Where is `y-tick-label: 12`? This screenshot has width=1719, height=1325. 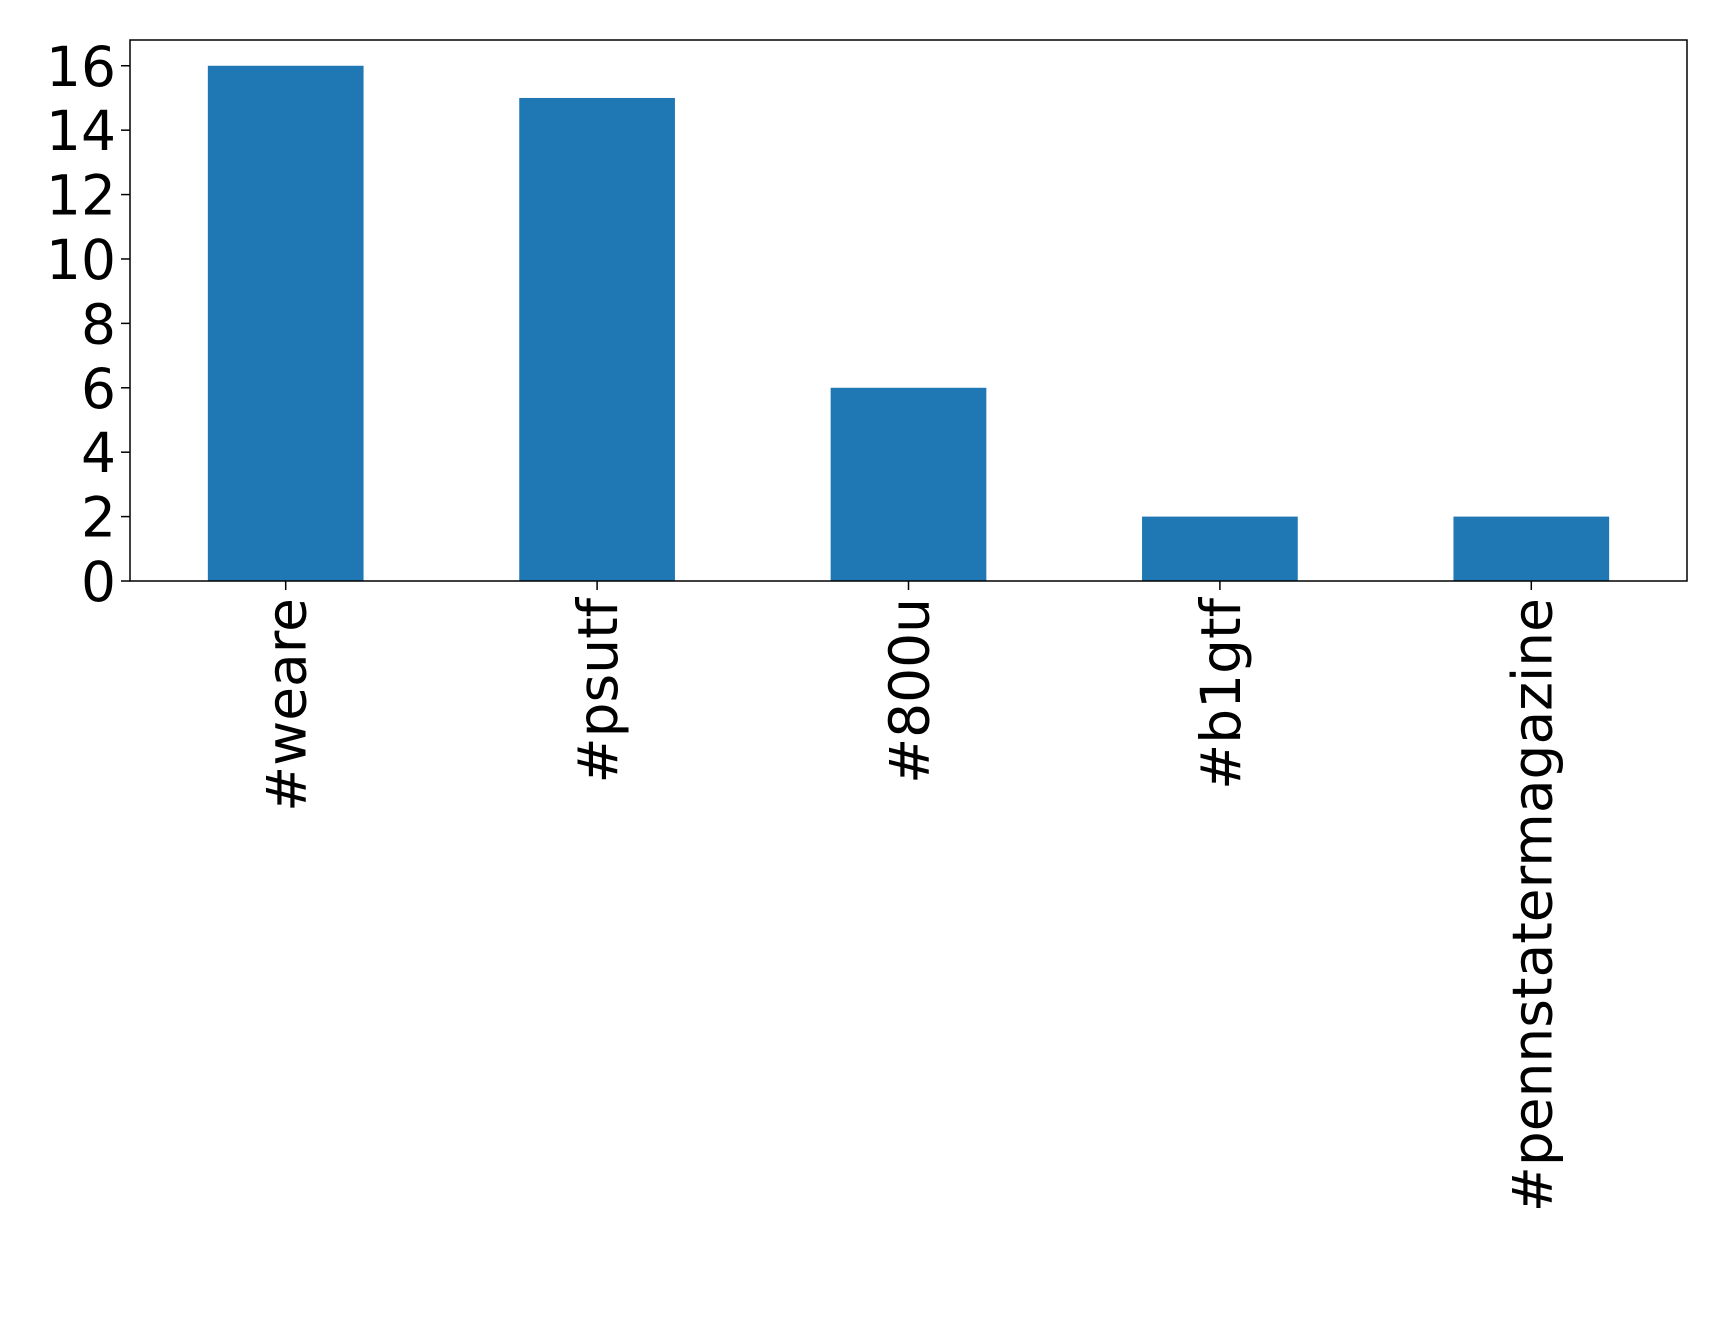
y-tick-label: 12 is located at coordinates (81, 196).